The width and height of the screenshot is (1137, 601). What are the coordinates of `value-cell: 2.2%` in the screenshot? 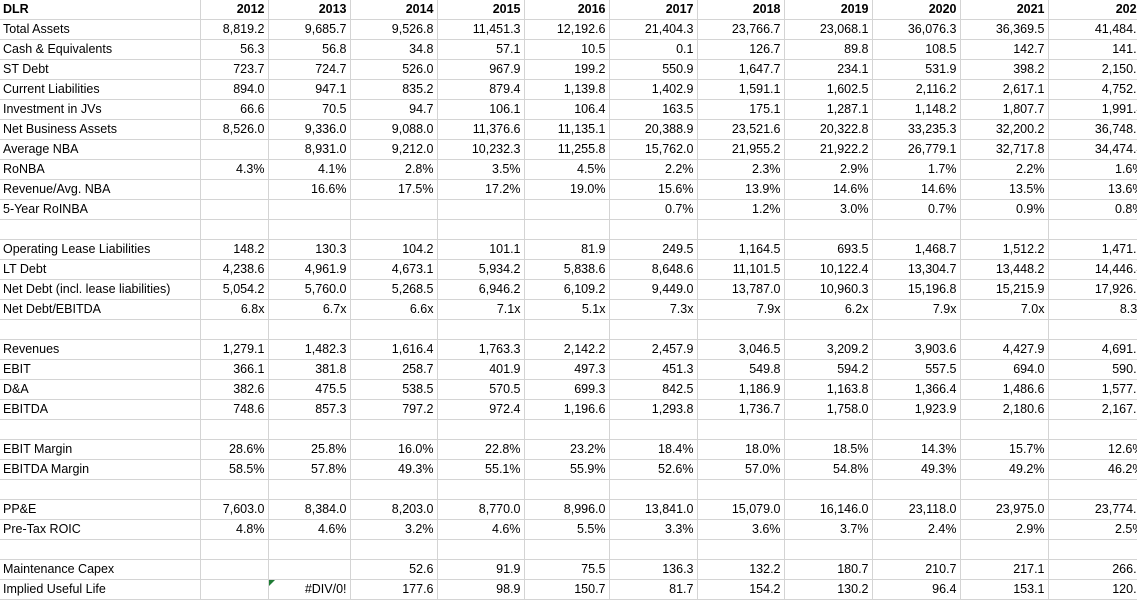 It's located at (653, 169).